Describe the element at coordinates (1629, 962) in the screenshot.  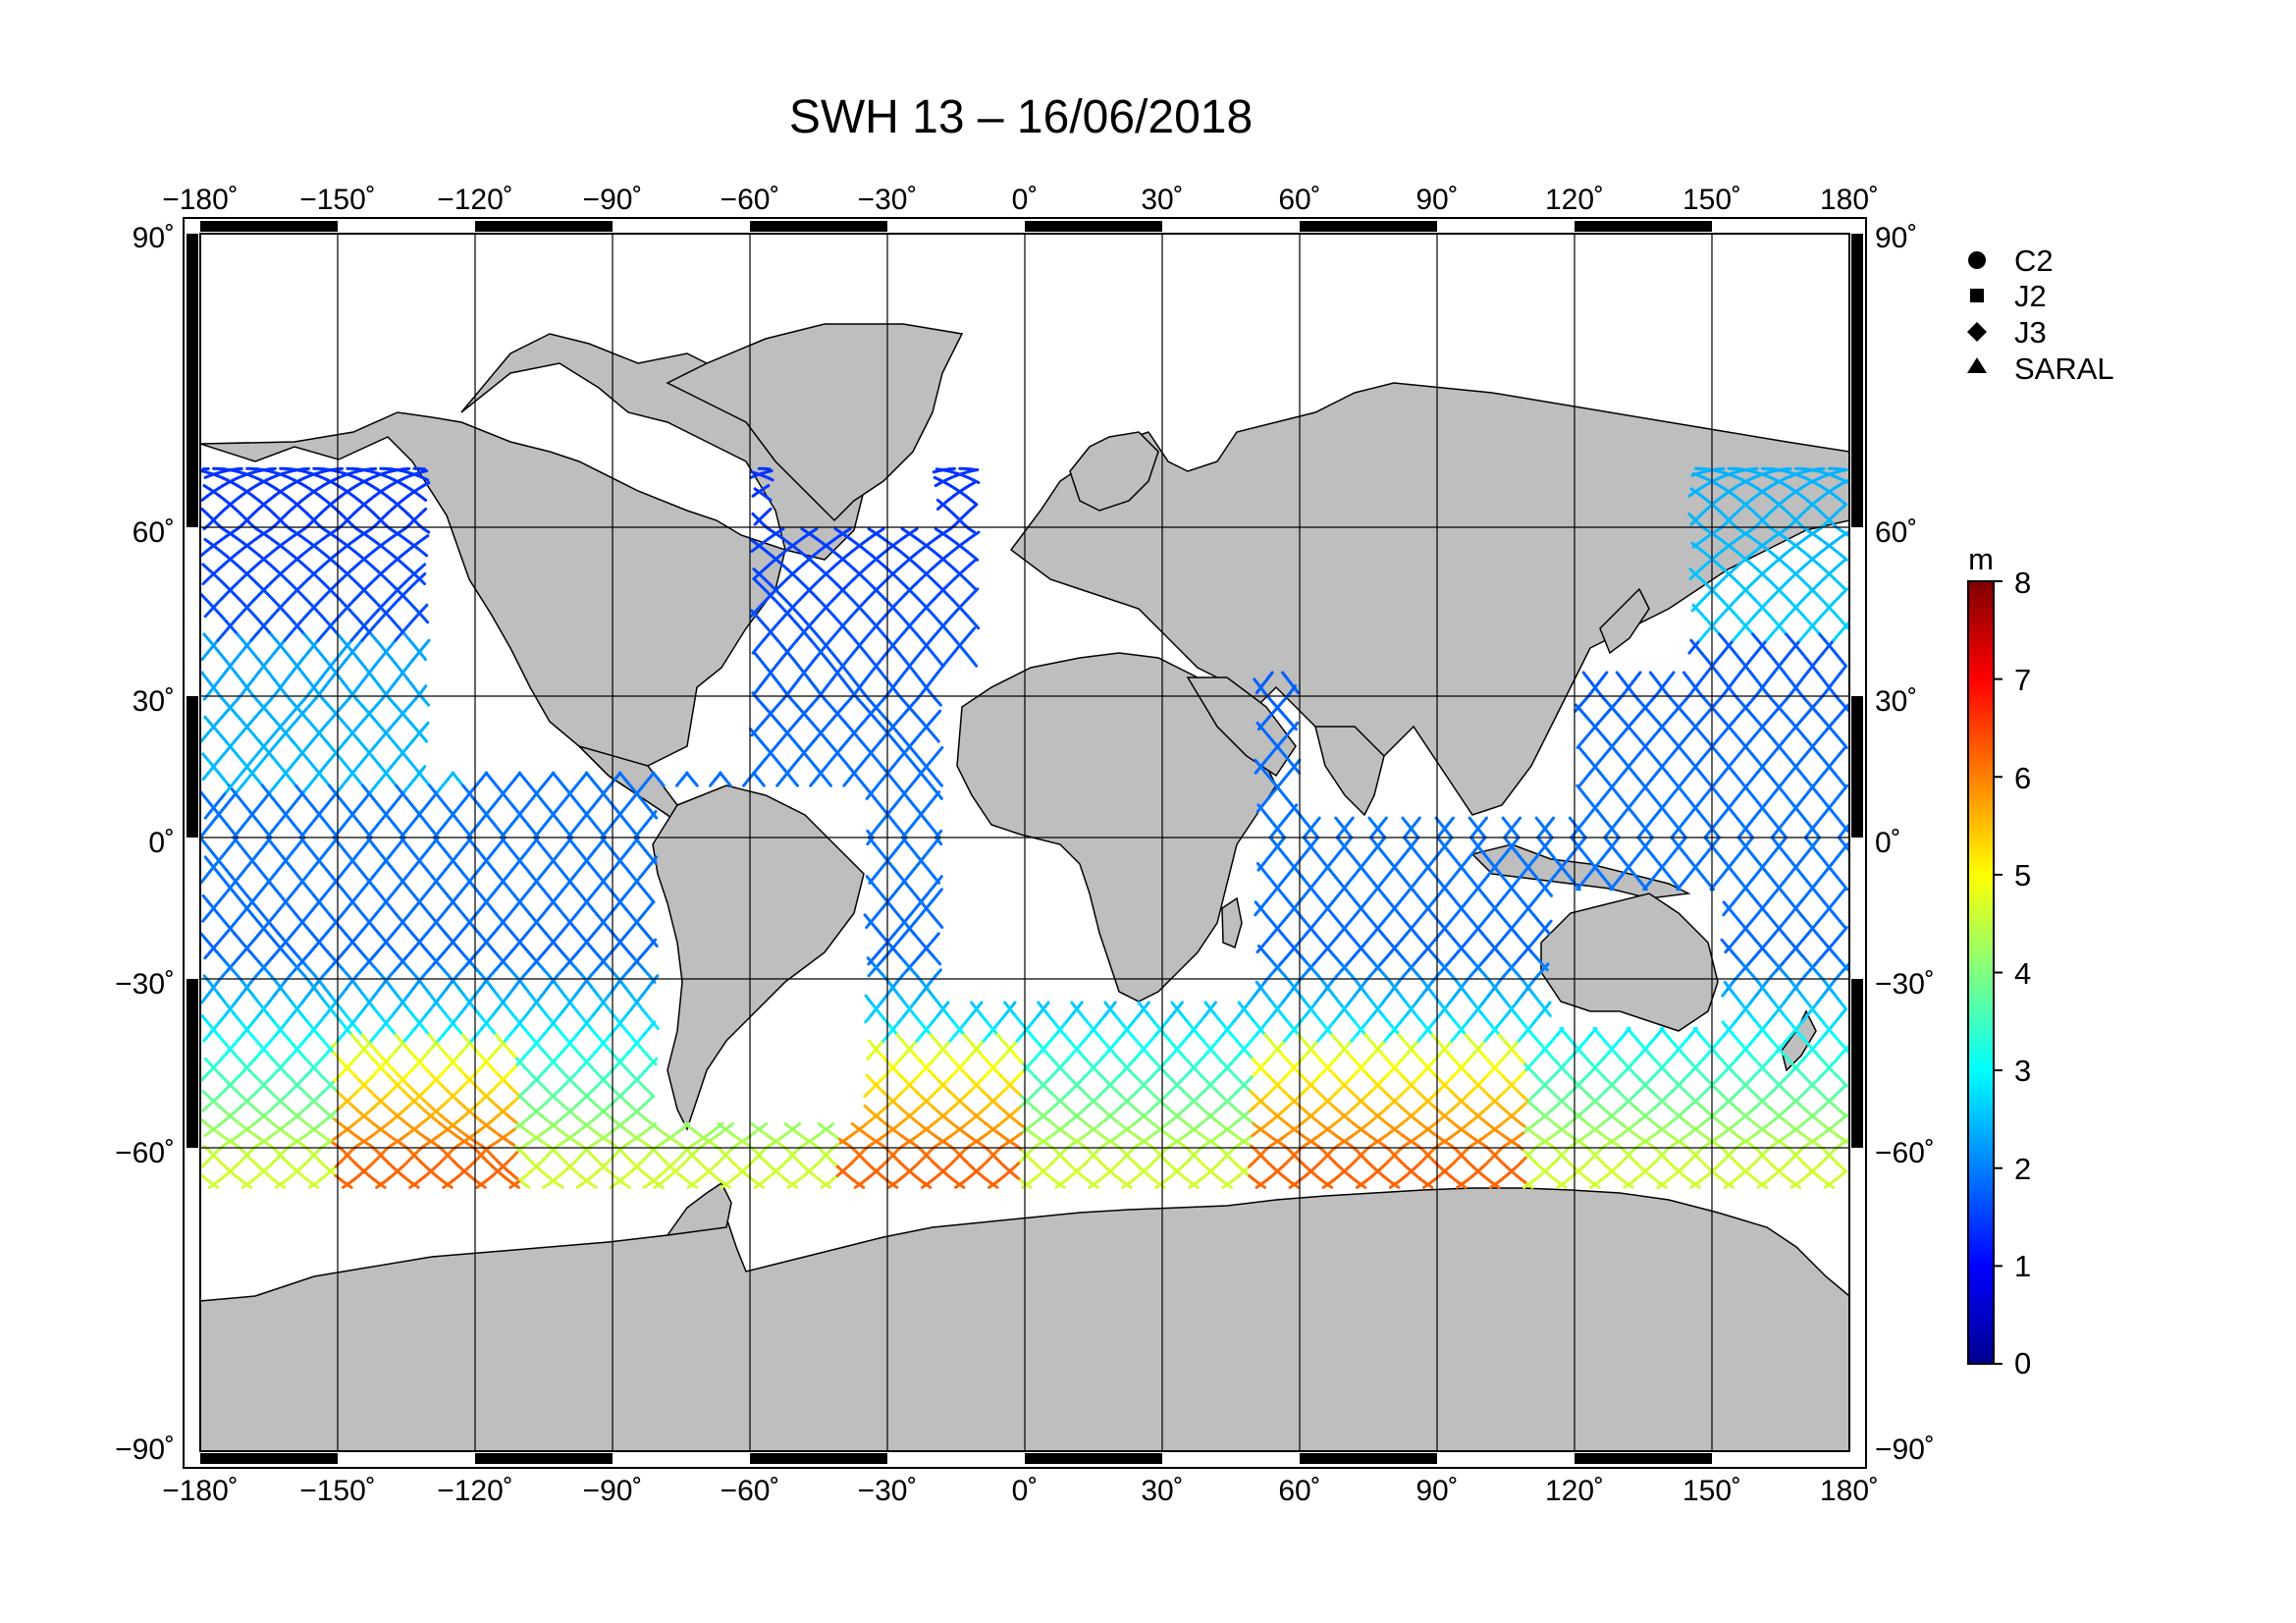
I see `australia` at that location.